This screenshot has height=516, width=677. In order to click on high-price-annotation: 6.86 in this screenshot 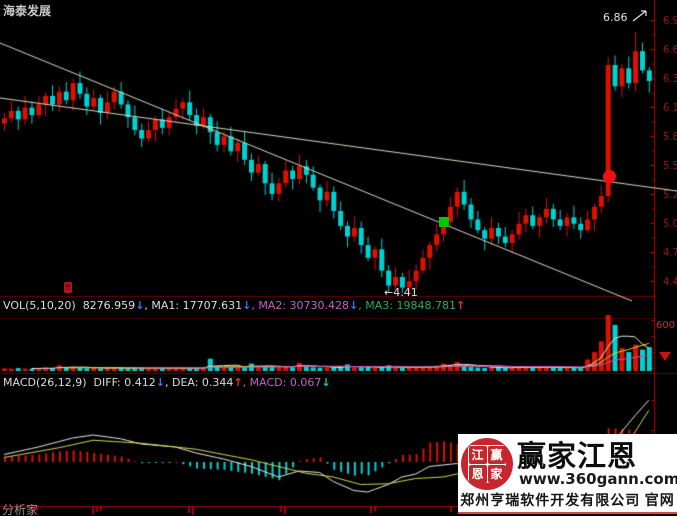, I will do `click(627, 16)`.